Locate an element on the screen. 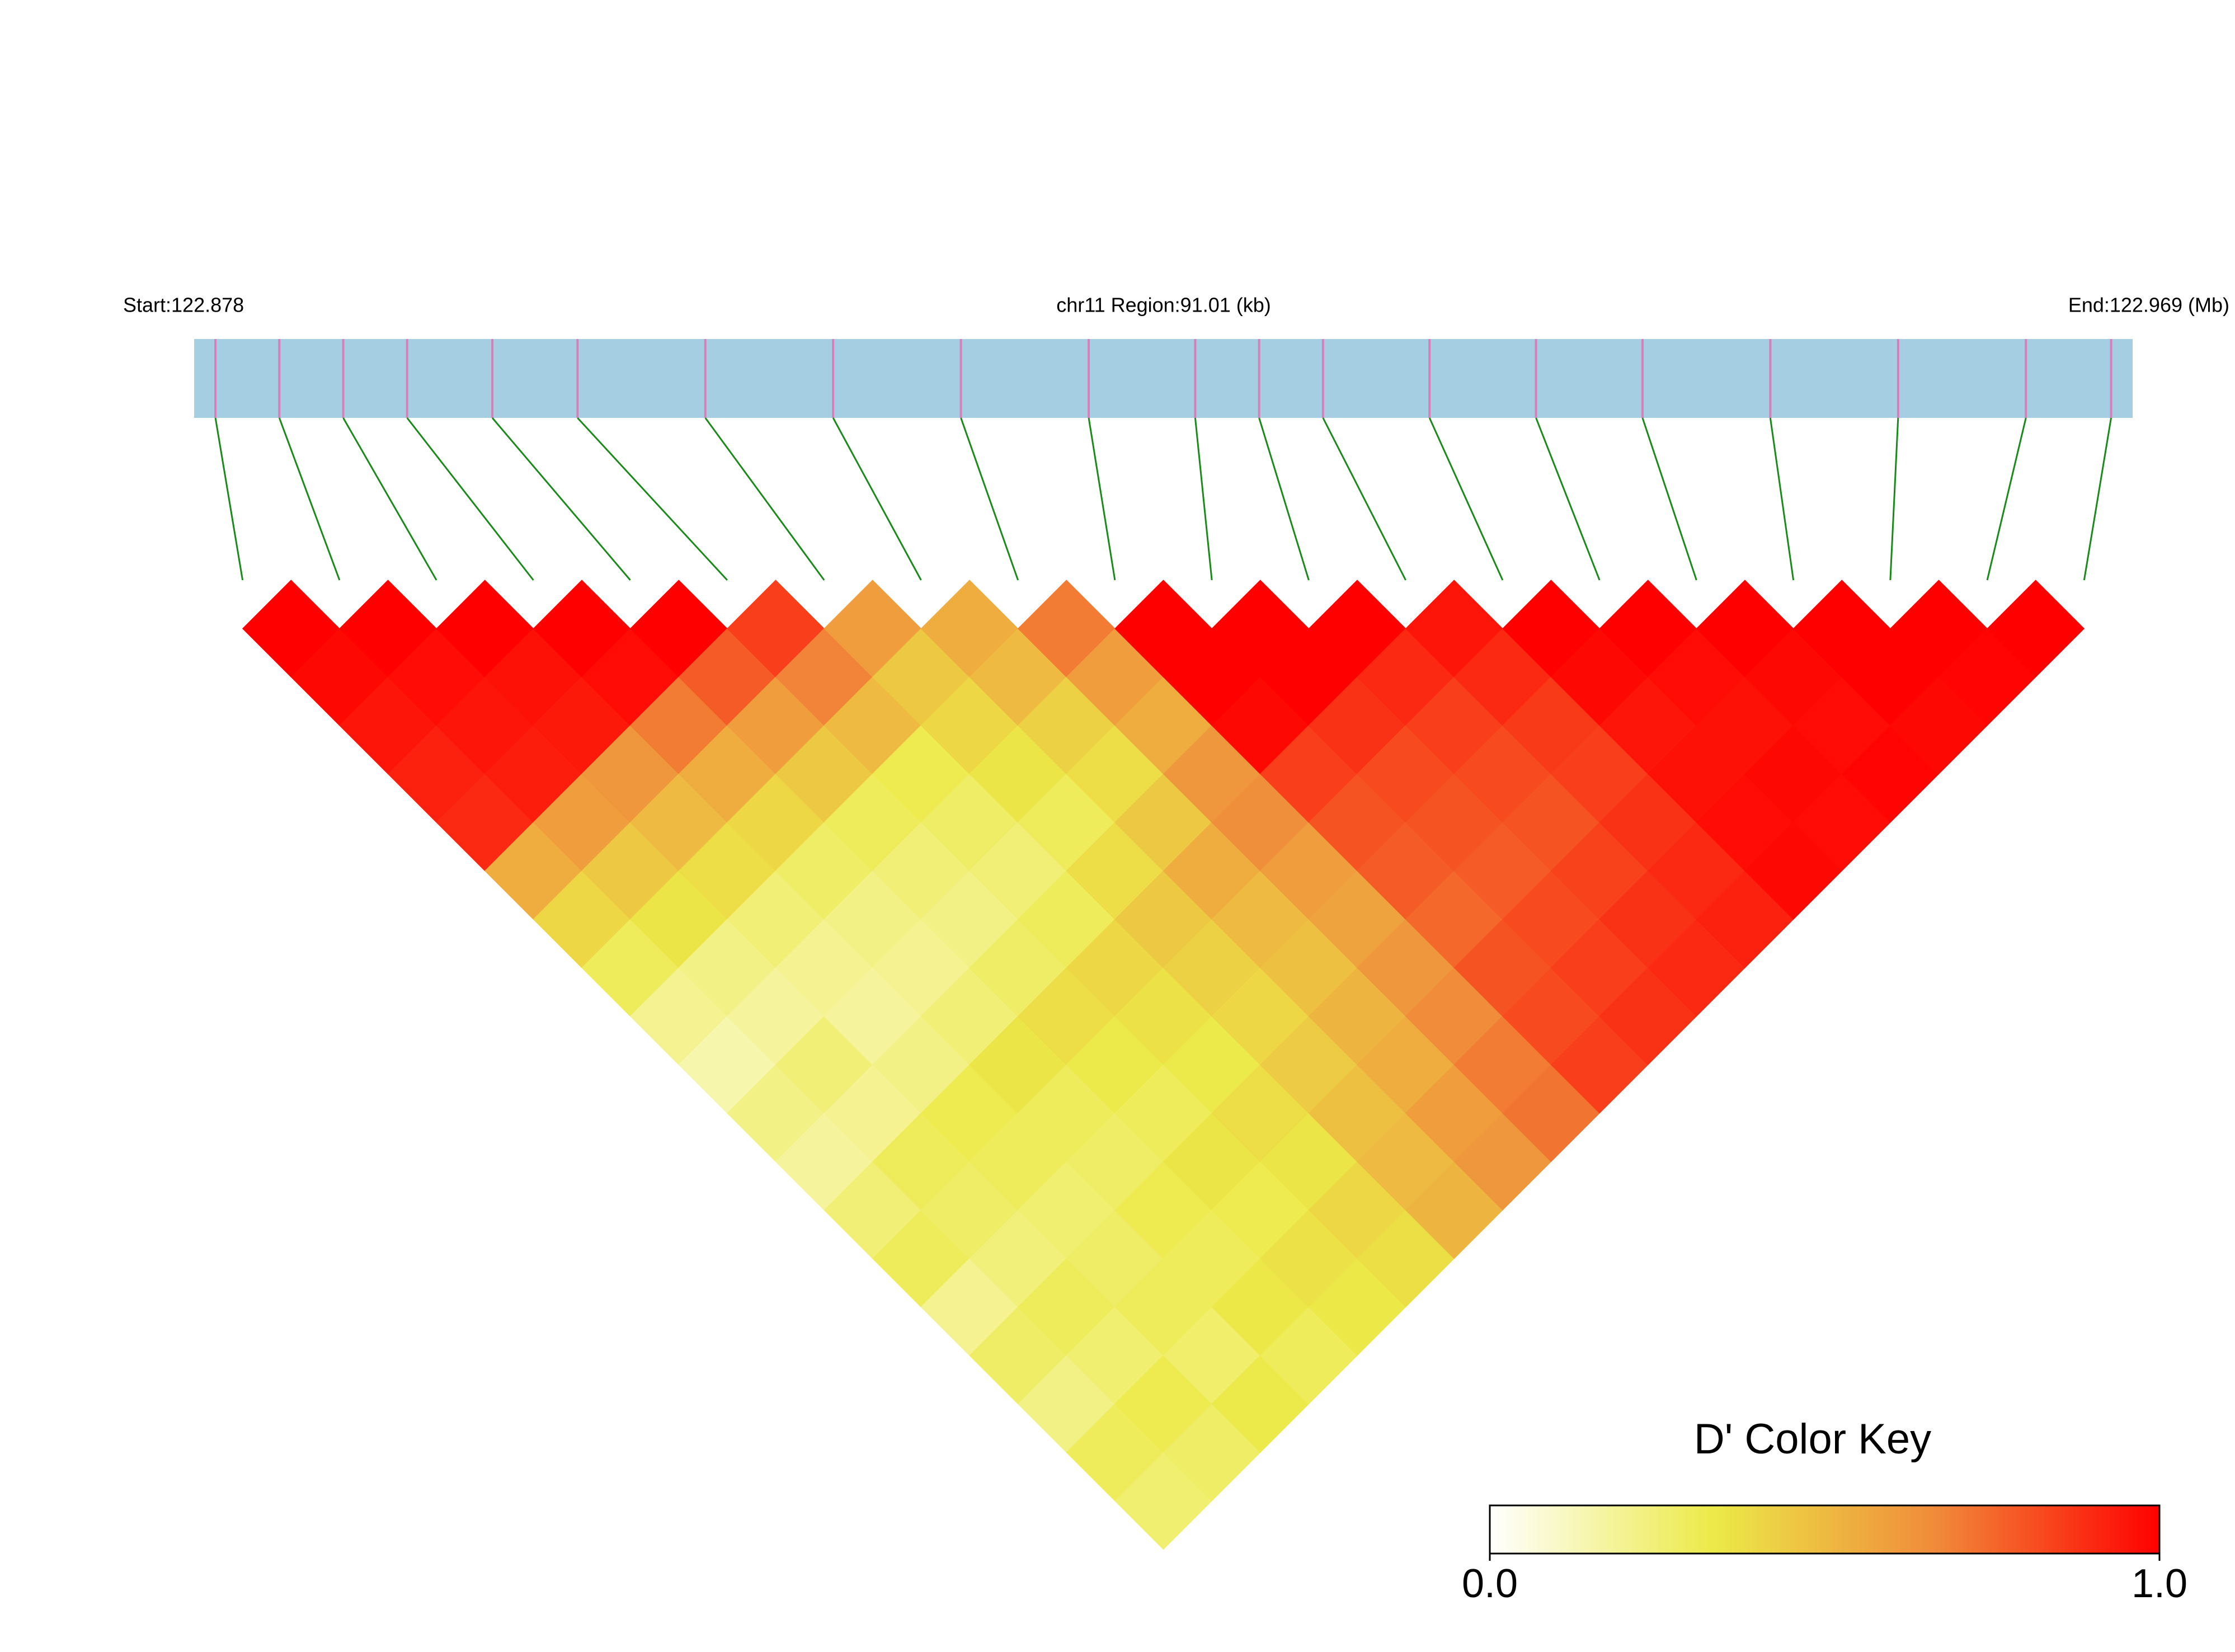 Image resolution: width=2235 pixels, height=1652 pixels. chart-title: chr11 Region:91.01 (kb) is located at coordinates (1163, 306).